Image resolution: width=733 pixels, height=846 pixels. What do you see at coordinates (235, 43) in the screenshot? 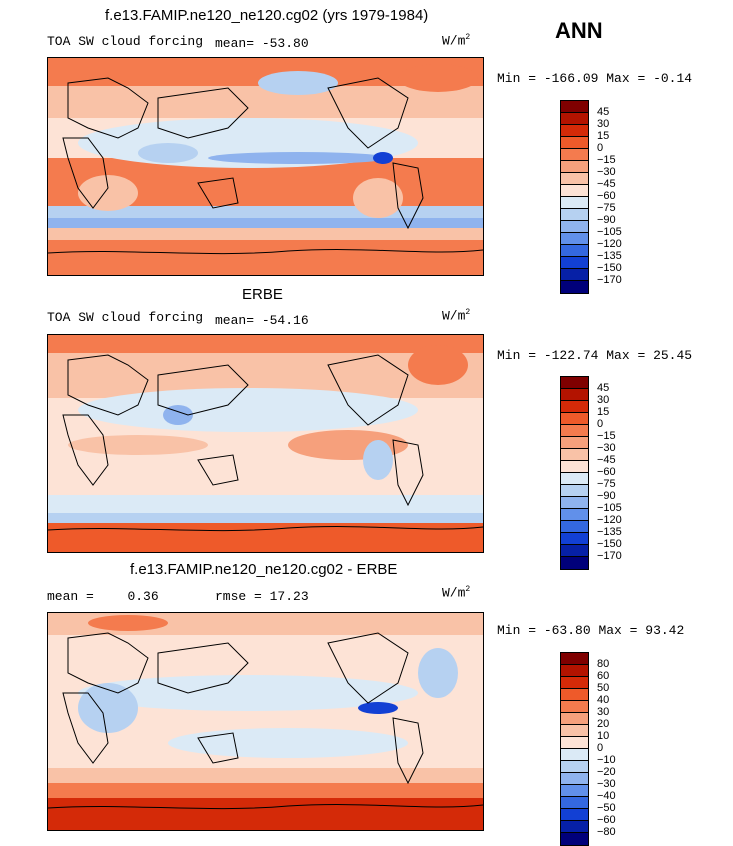
I see `panel-1-mean-label: mean=` at bounding box center [235, 43].